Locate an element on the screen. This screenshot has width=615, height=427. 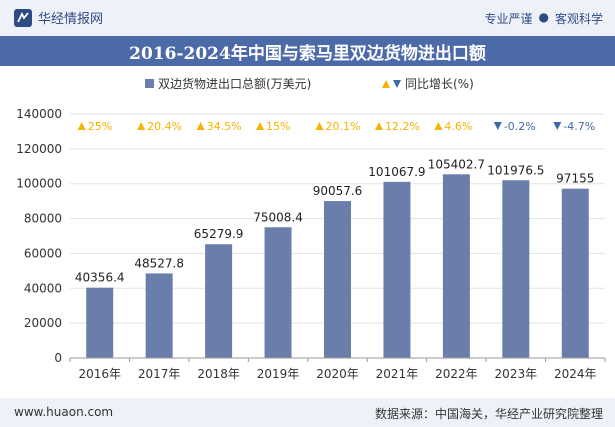
data-source: 数据来源：中国海关，华经产业研究院整理 is located at coordinates (488, 414).